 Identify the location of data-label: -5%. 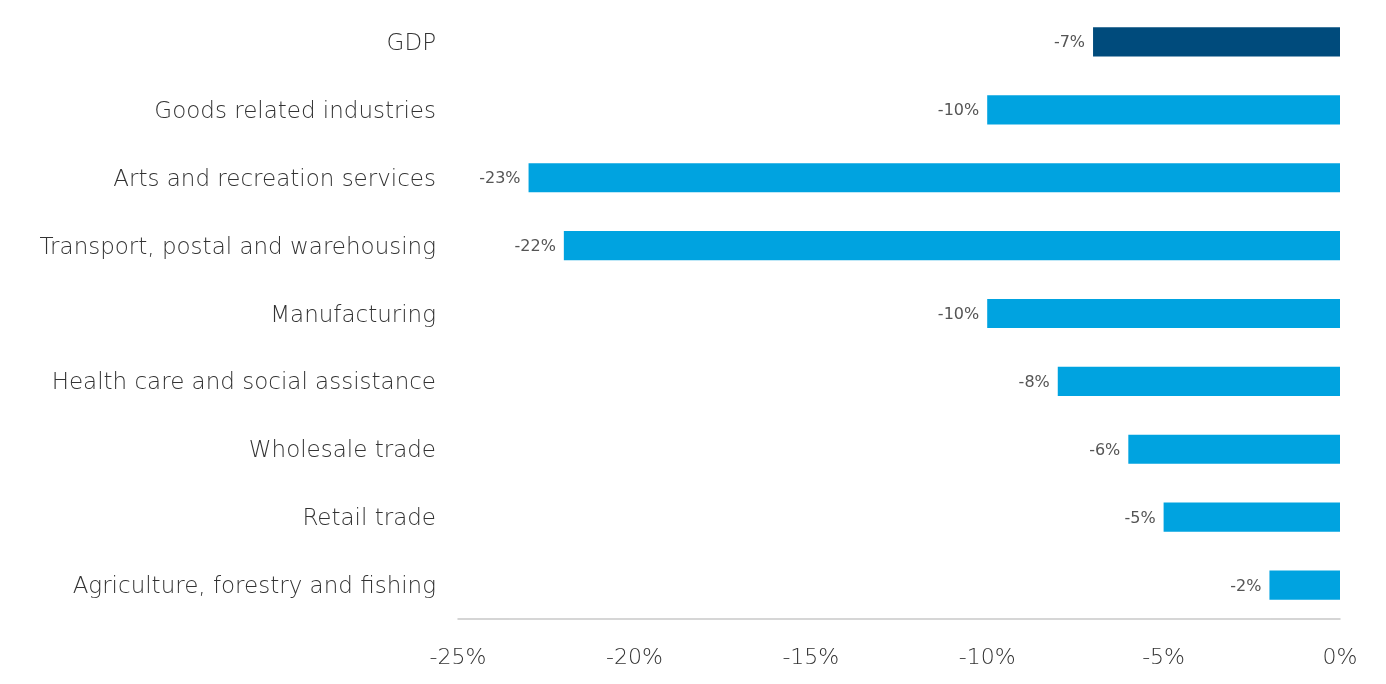
(1140, 517).